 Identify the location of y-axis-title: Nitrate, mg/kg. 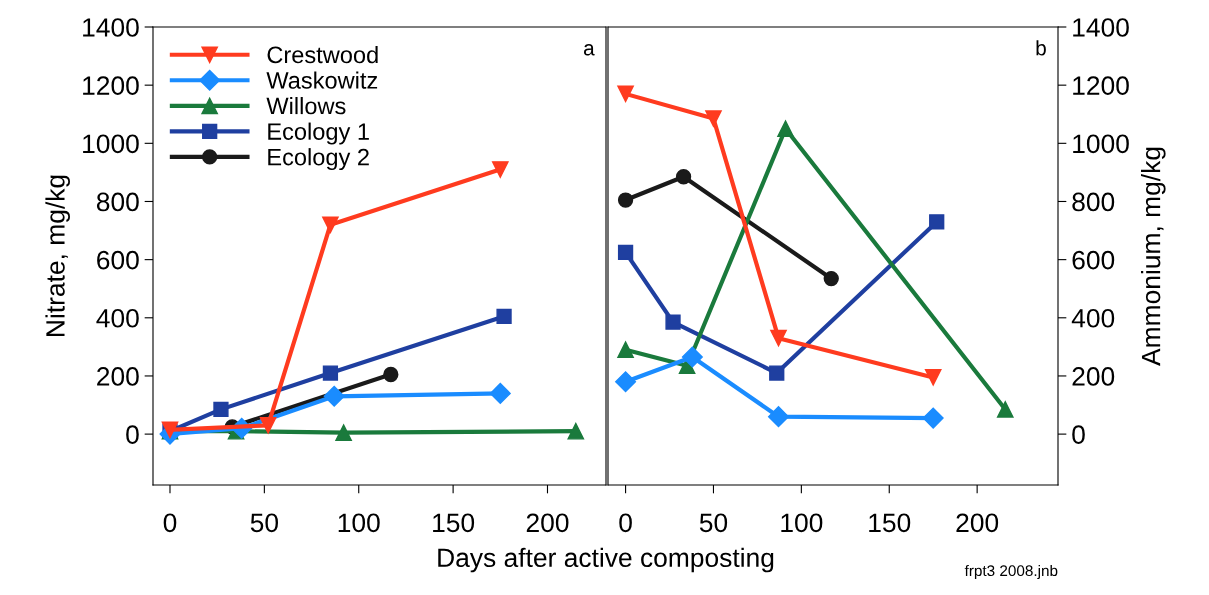
(57, 255).